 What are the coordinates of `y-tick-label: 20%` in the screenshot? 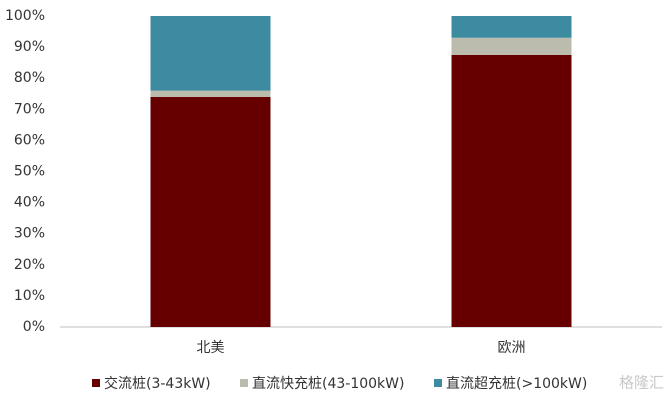 It's located at (29, 265).